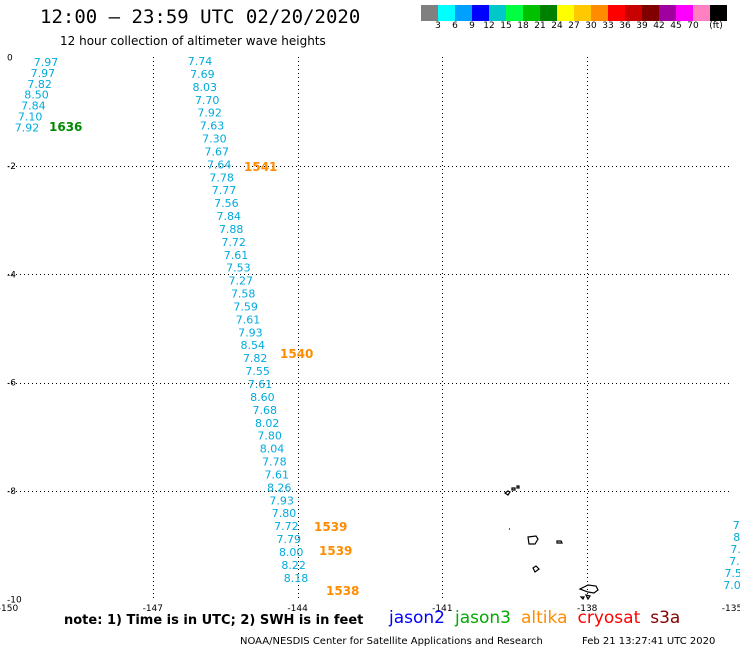 This screenshot has height=650, width=740. What do you see at coordinates (540, 26) in the screenshot?
I see `scale-label: 21` at bounding box center [540, 26].